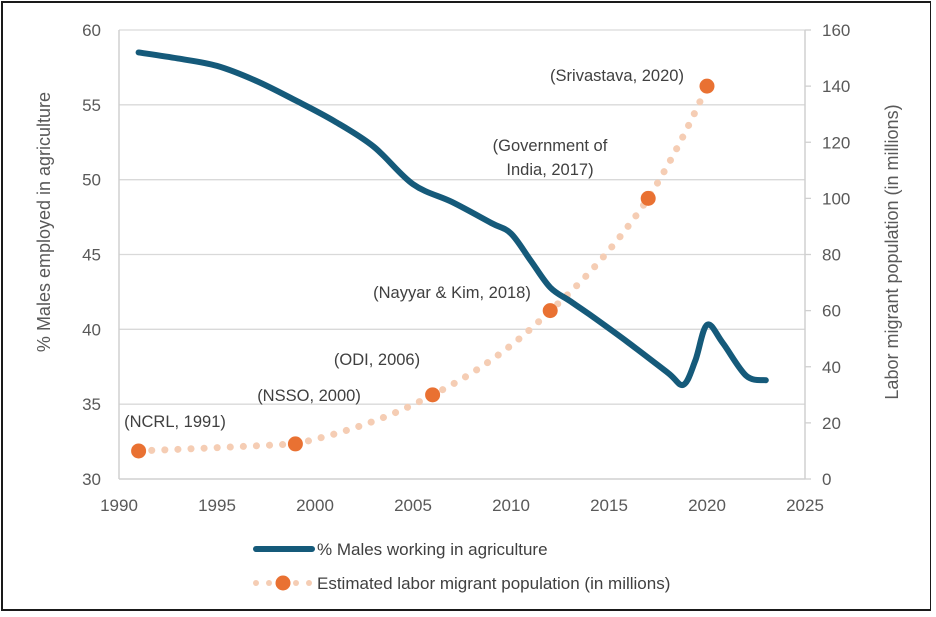 Image resolution: width=936 pixels, height=617 pixels. What do you see at coordinates (836, 86) in the screenshot?
I see `right-tick-label: 140` at bounding box center [836, 86].